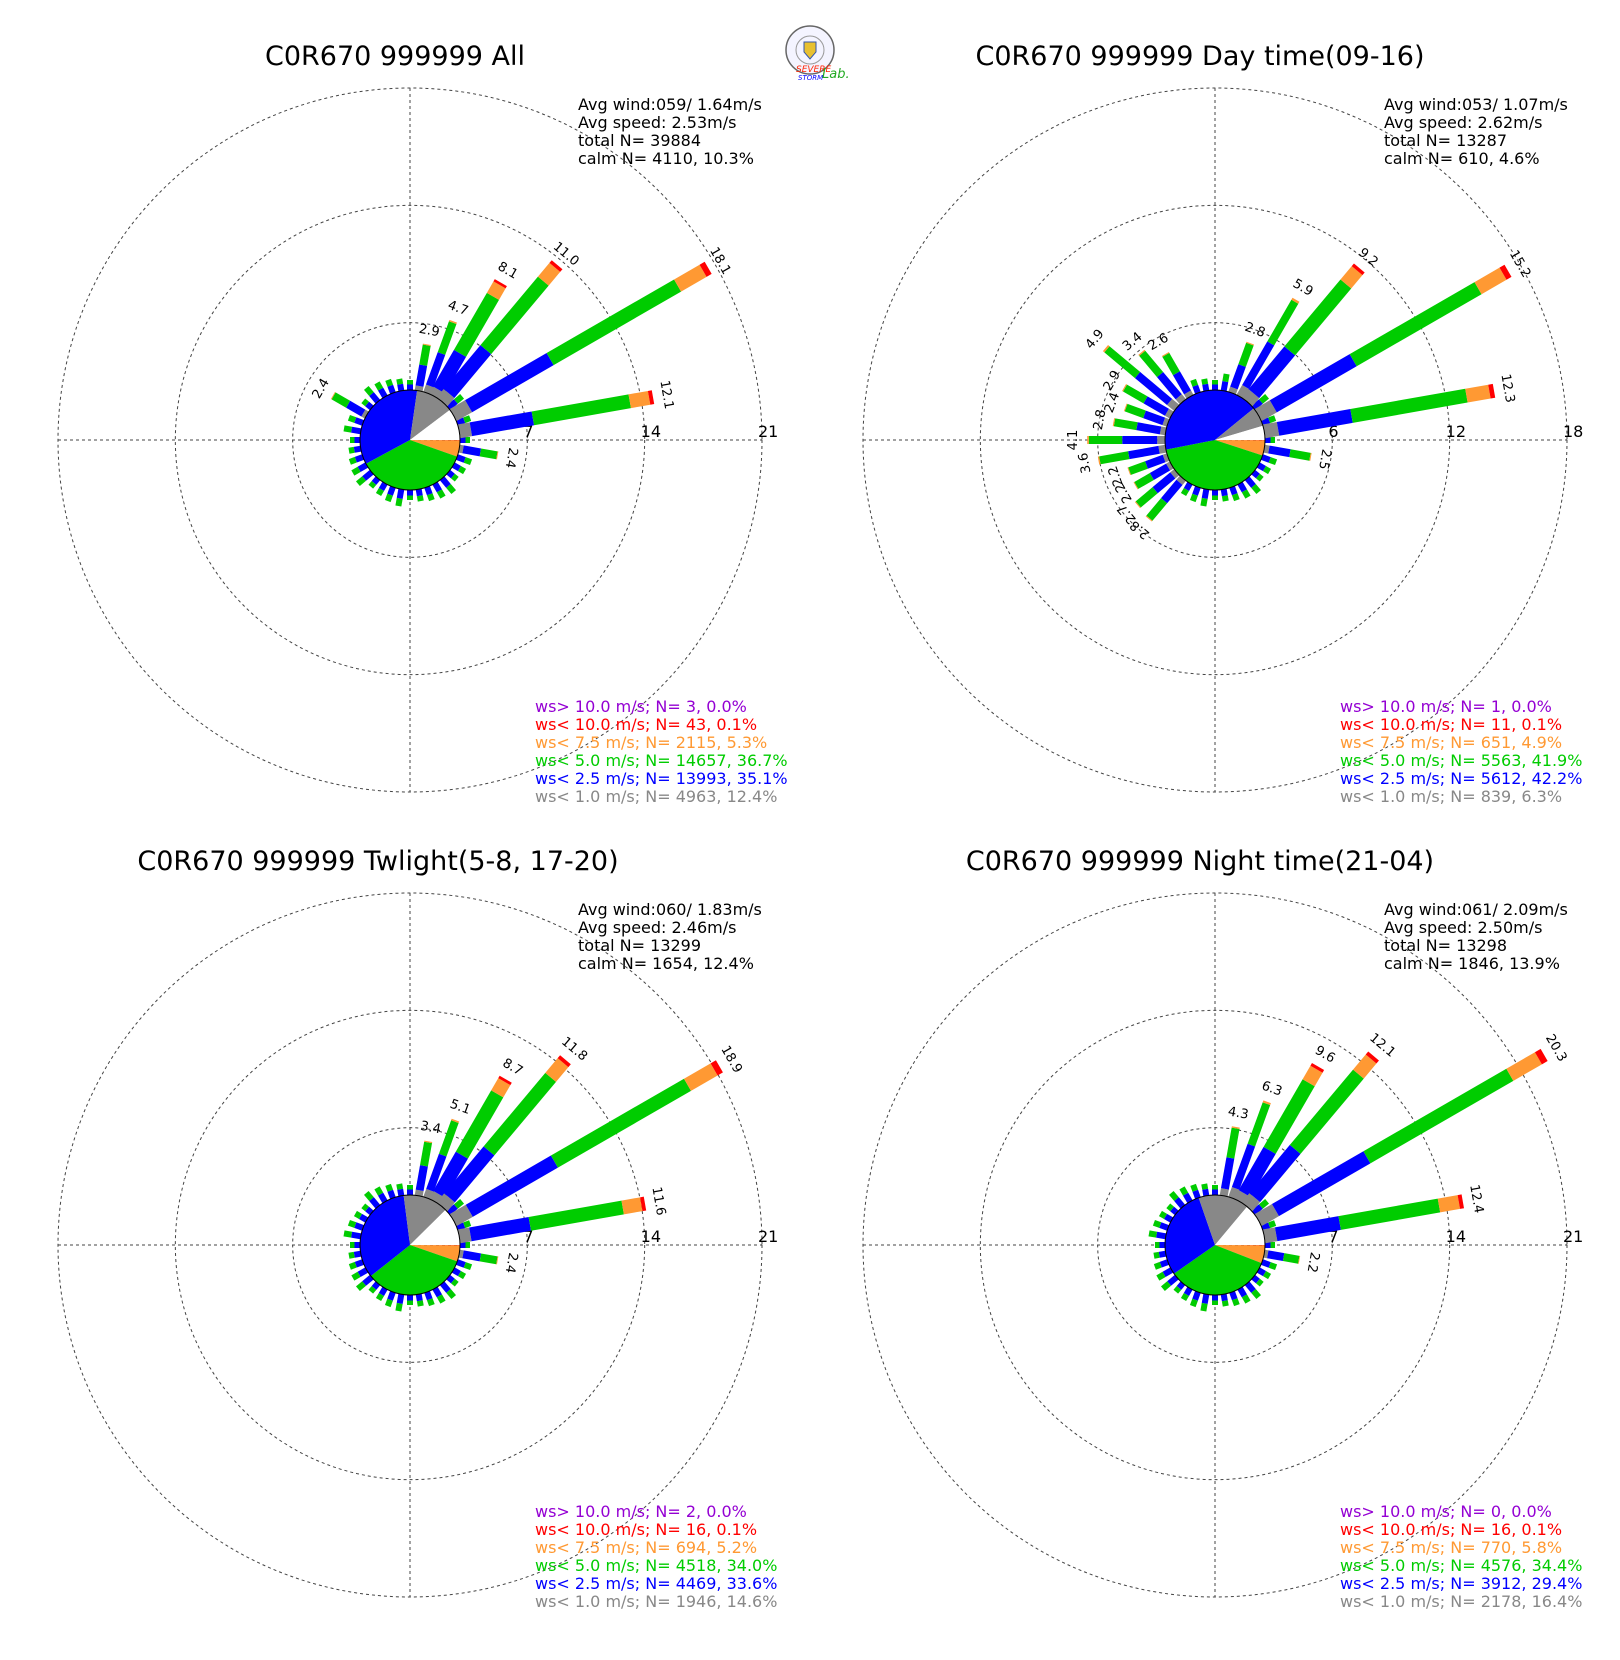 The width and height of the screenshot is (1620, 1660). Describe the element at coordinates (1573, 1236) in the screenshot. I see `radial-tick-label: 21` at that location.